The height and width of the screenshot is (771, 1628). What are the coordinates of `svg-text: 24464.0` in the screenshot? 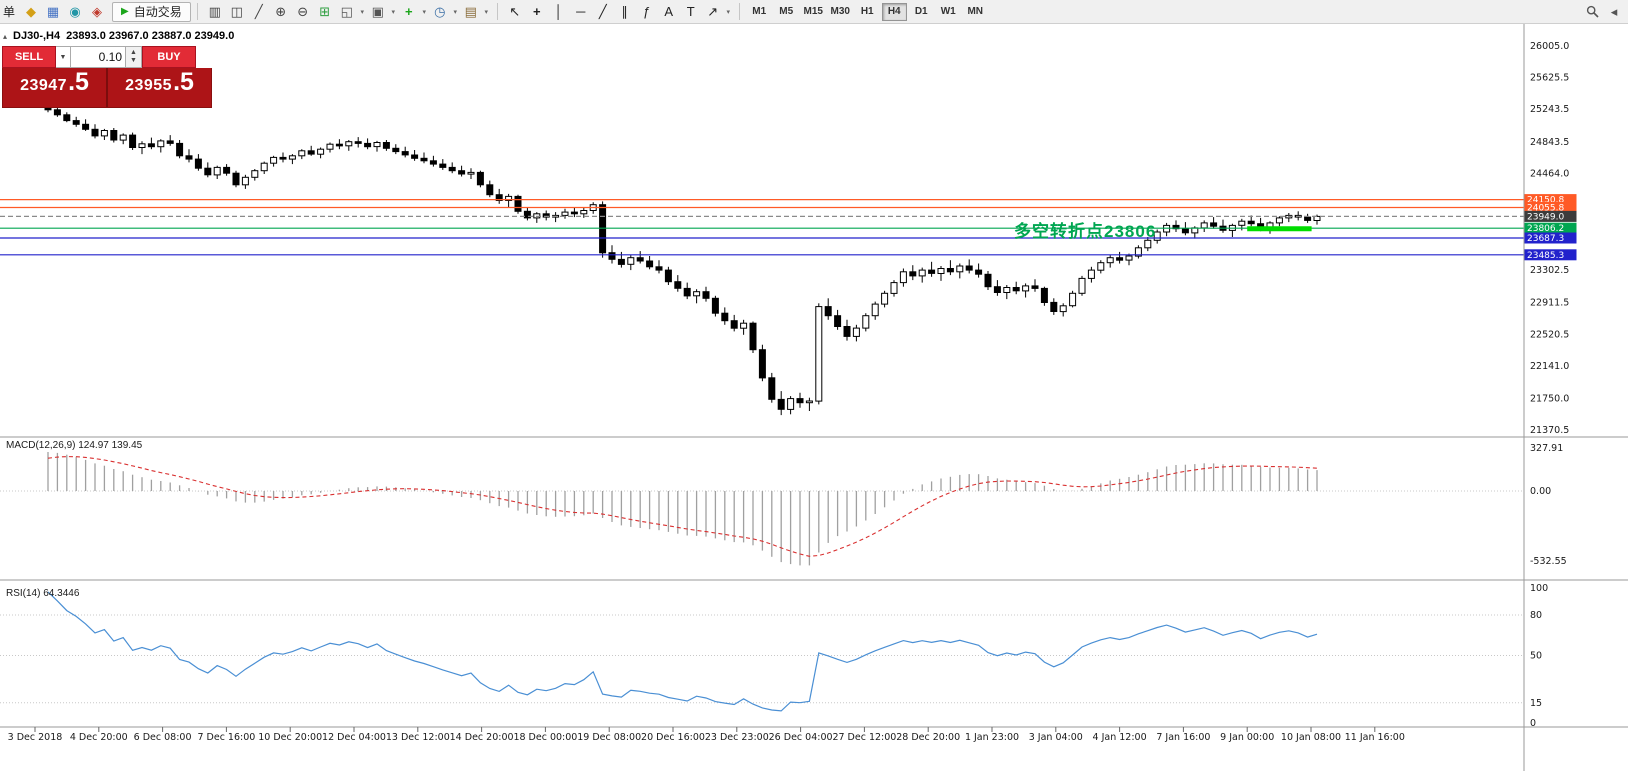 It's located at (1549, 174).